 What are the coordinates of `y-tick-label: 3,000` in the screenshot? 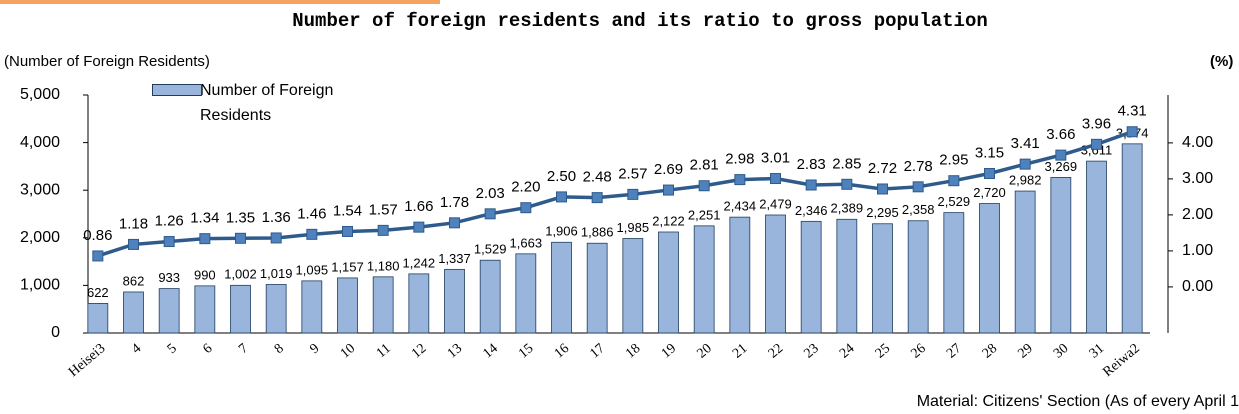 It's located at (40, 189).